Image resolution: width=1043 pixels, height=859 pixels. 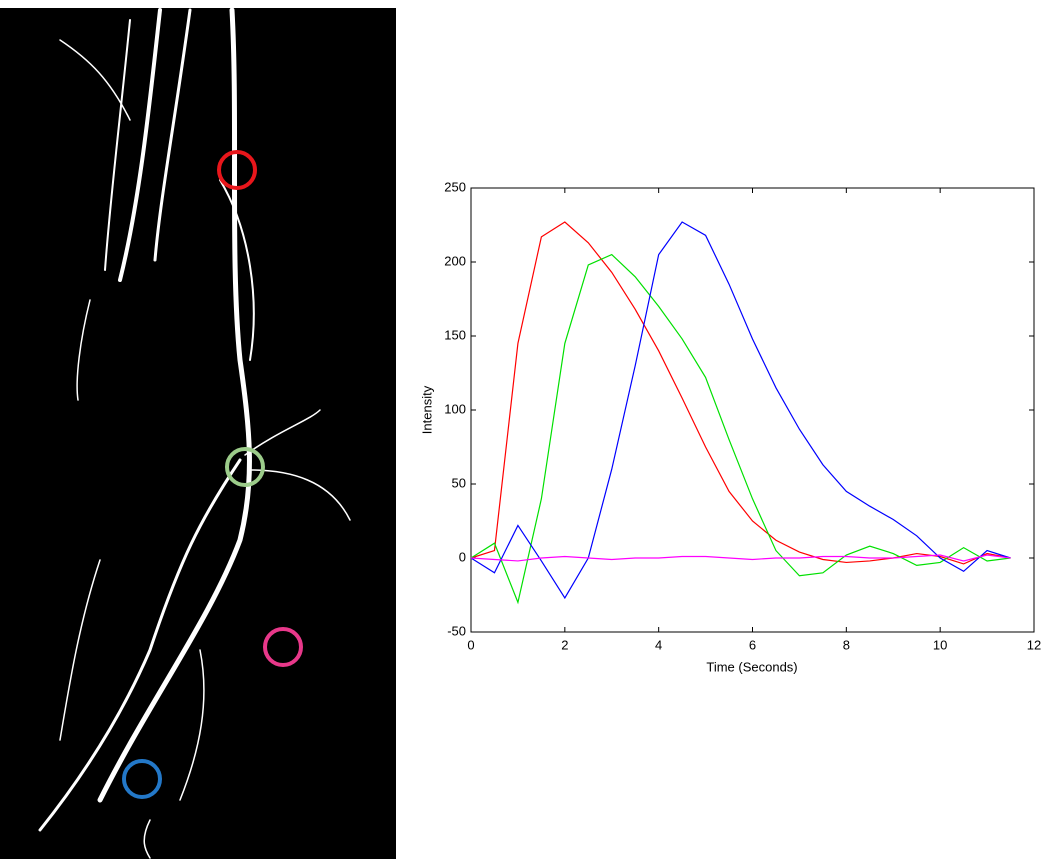 I want to click on y-tick-label: 150, so click(x=455, y=334).